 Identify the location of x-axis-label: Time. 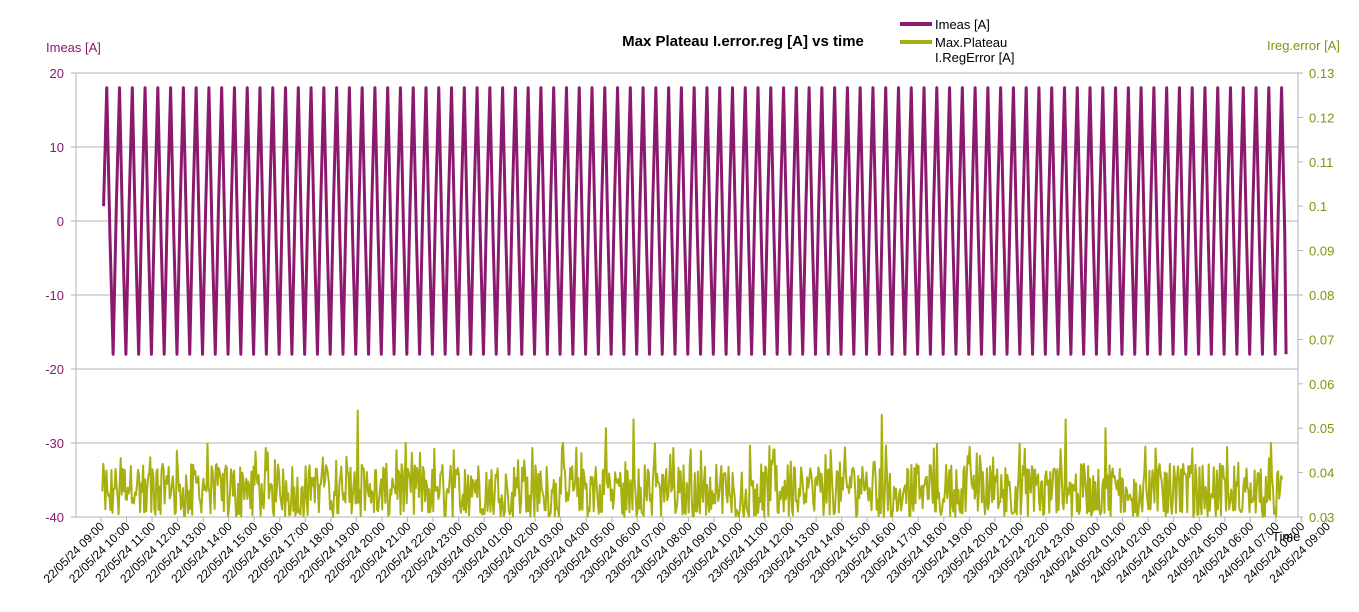
(1286, 536).